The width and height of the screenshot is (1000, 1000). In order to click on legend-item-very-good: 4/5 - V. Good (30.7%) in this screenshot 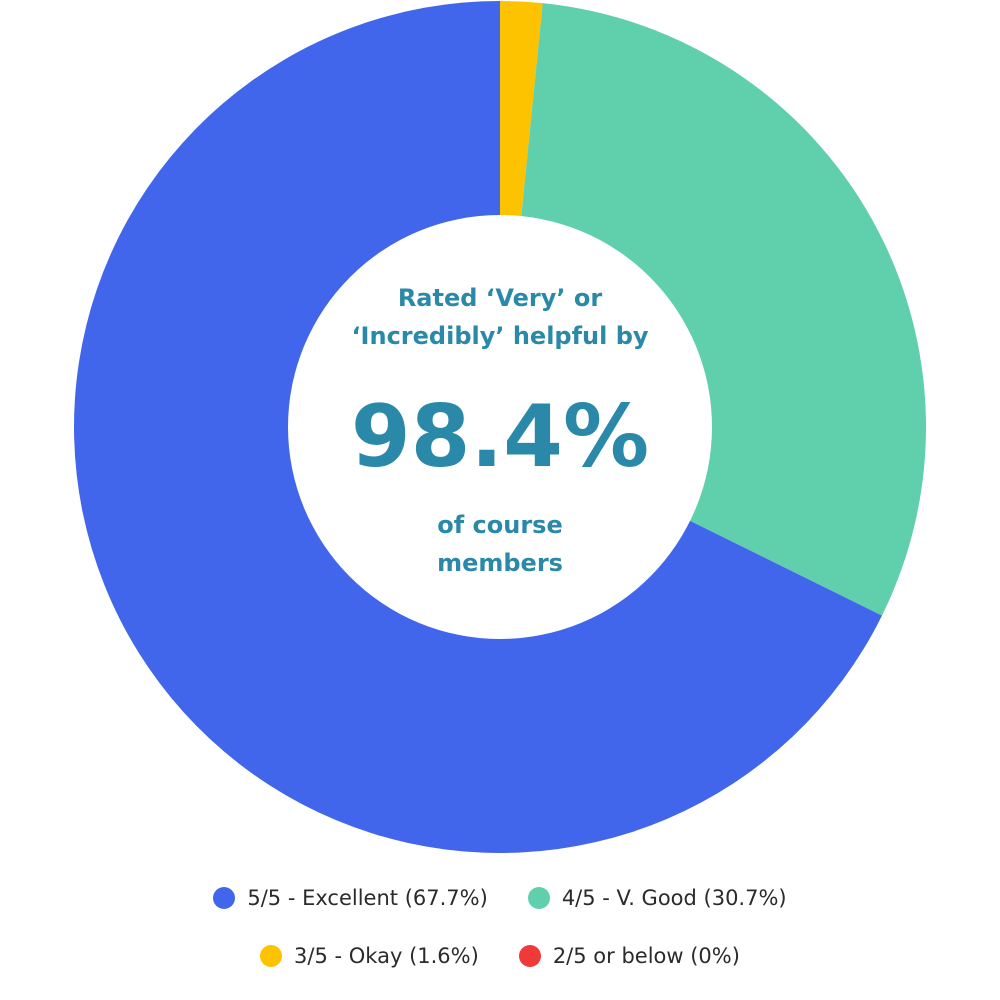, I will do `click(657, 898)`.